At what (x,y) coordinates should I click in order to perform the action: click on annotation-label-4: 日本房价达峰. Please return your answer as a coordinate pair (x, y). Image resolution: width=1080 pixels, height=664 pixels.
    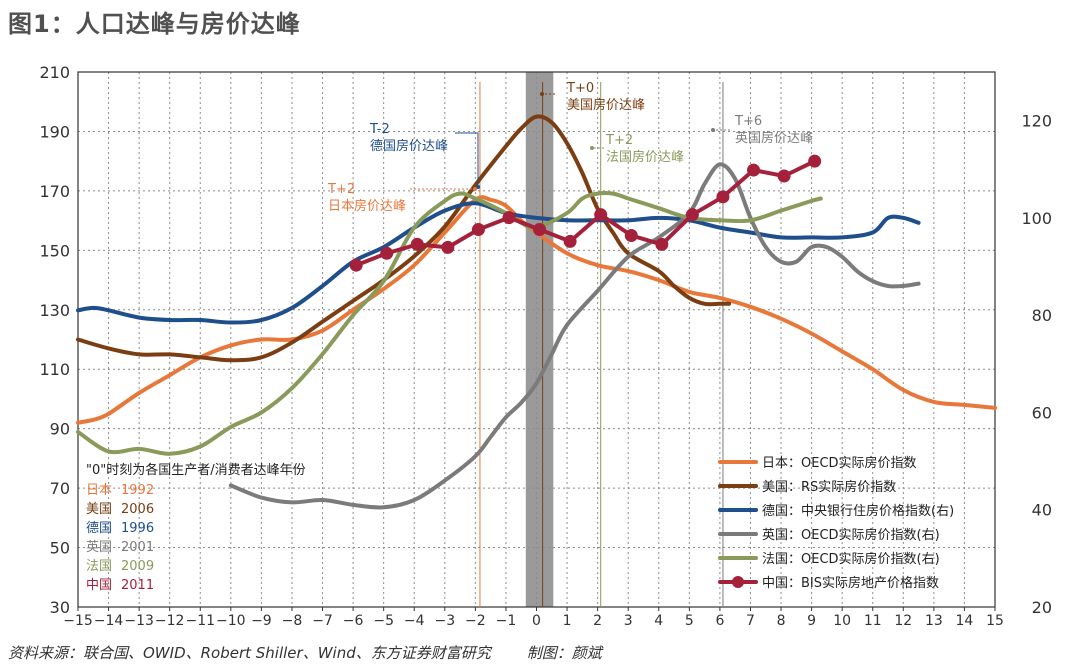
    Looking at the image, I should click on (367, 206).